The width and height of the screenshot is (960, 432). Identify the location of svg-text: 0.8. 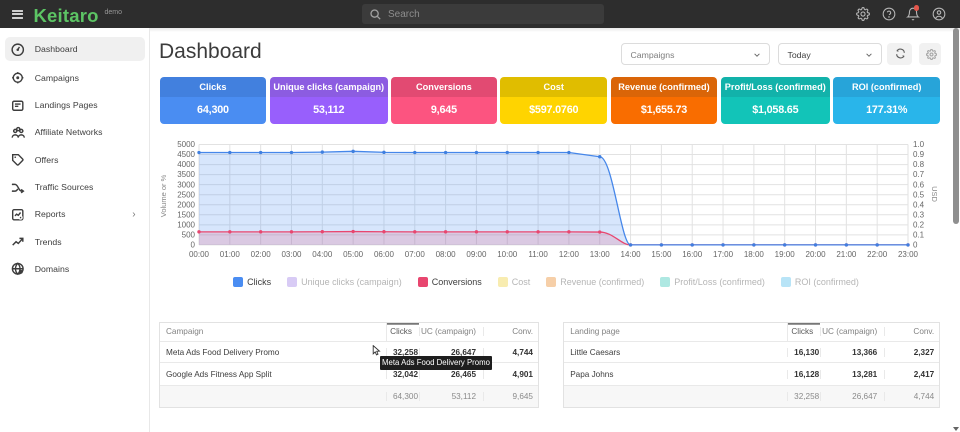
(919, 164).